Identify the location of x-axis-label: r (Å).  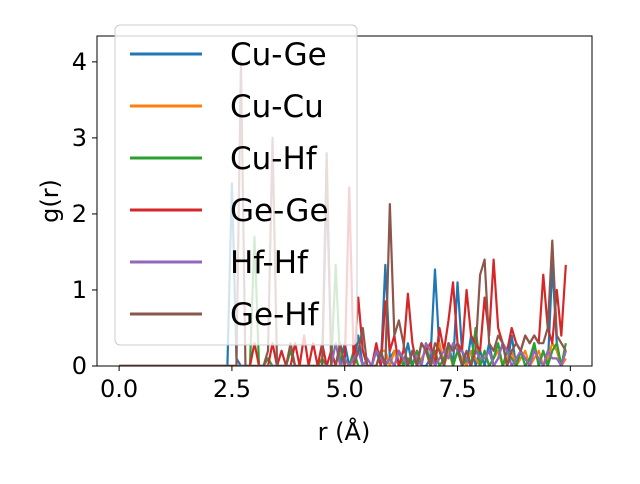
(344, 431).